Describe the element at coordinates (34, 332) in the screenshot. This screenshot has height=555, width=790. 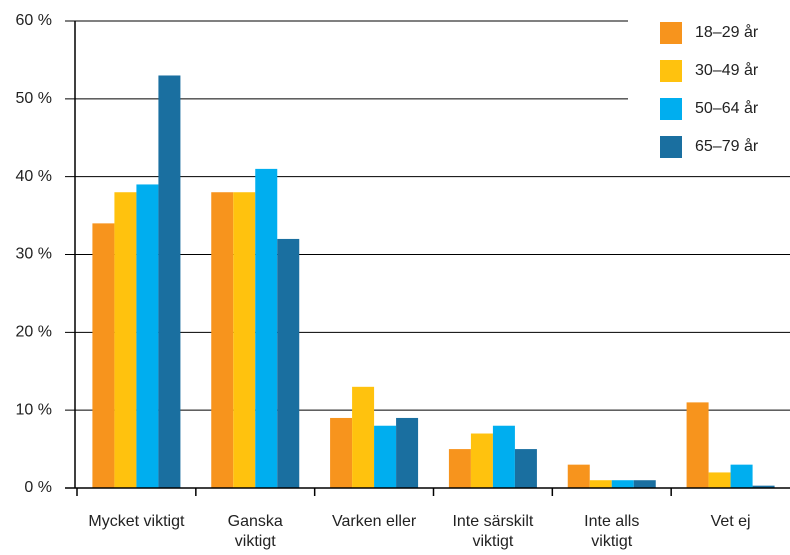
I see `y-tick-label: 20 %` at that location.